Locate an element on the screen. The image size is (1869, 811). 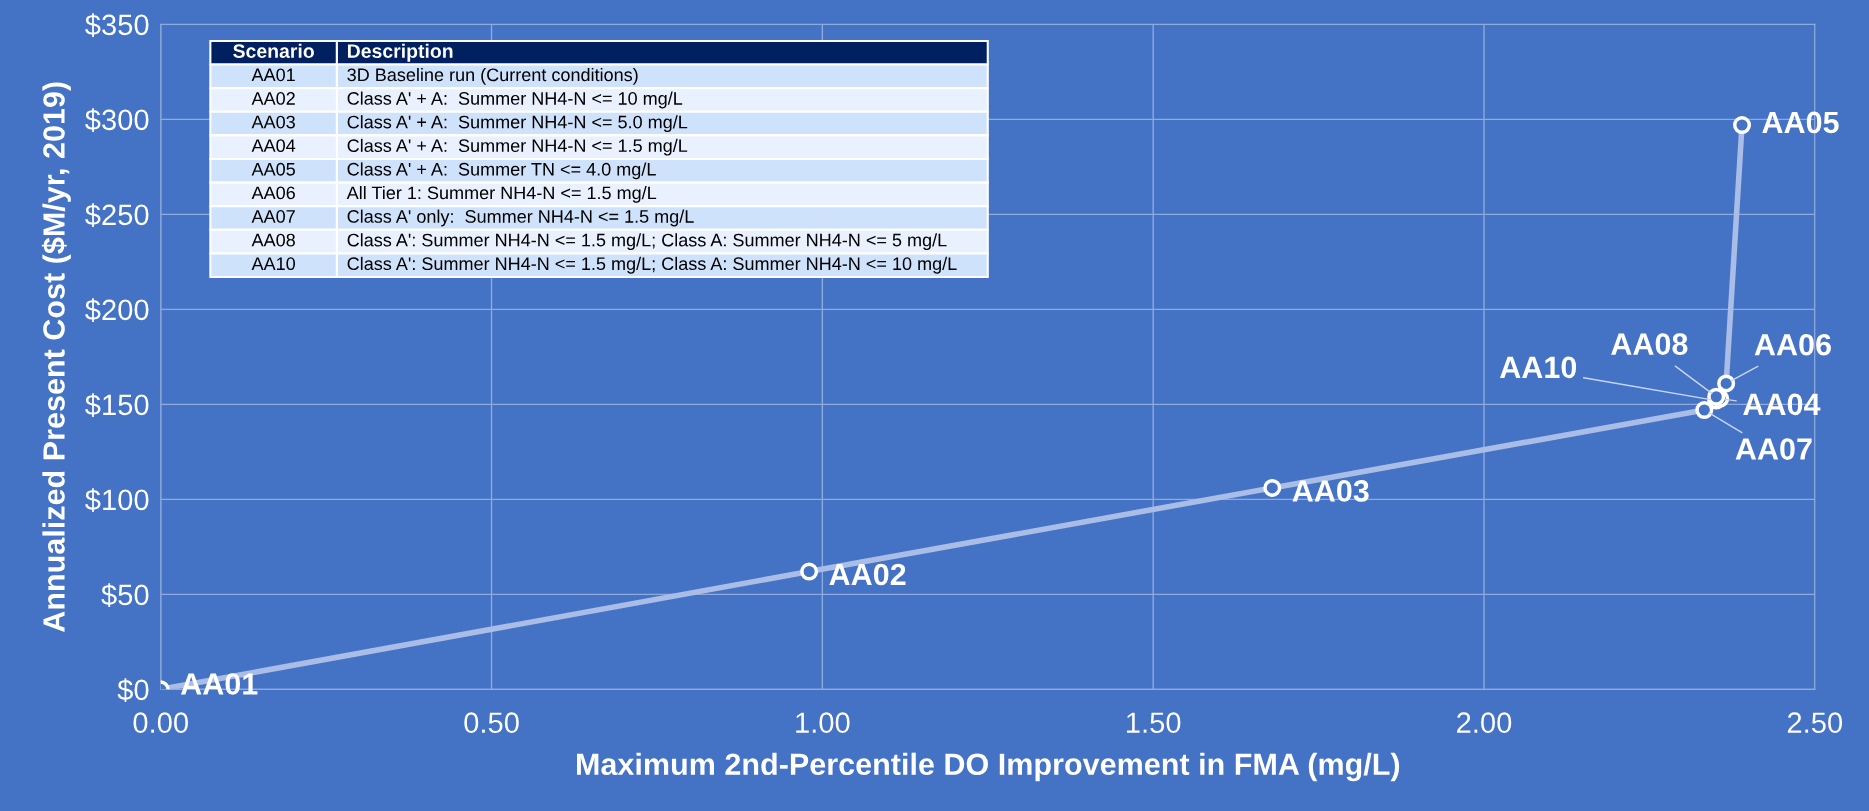
x-tick-label: 0.50 is located at coordinates (491, 722).